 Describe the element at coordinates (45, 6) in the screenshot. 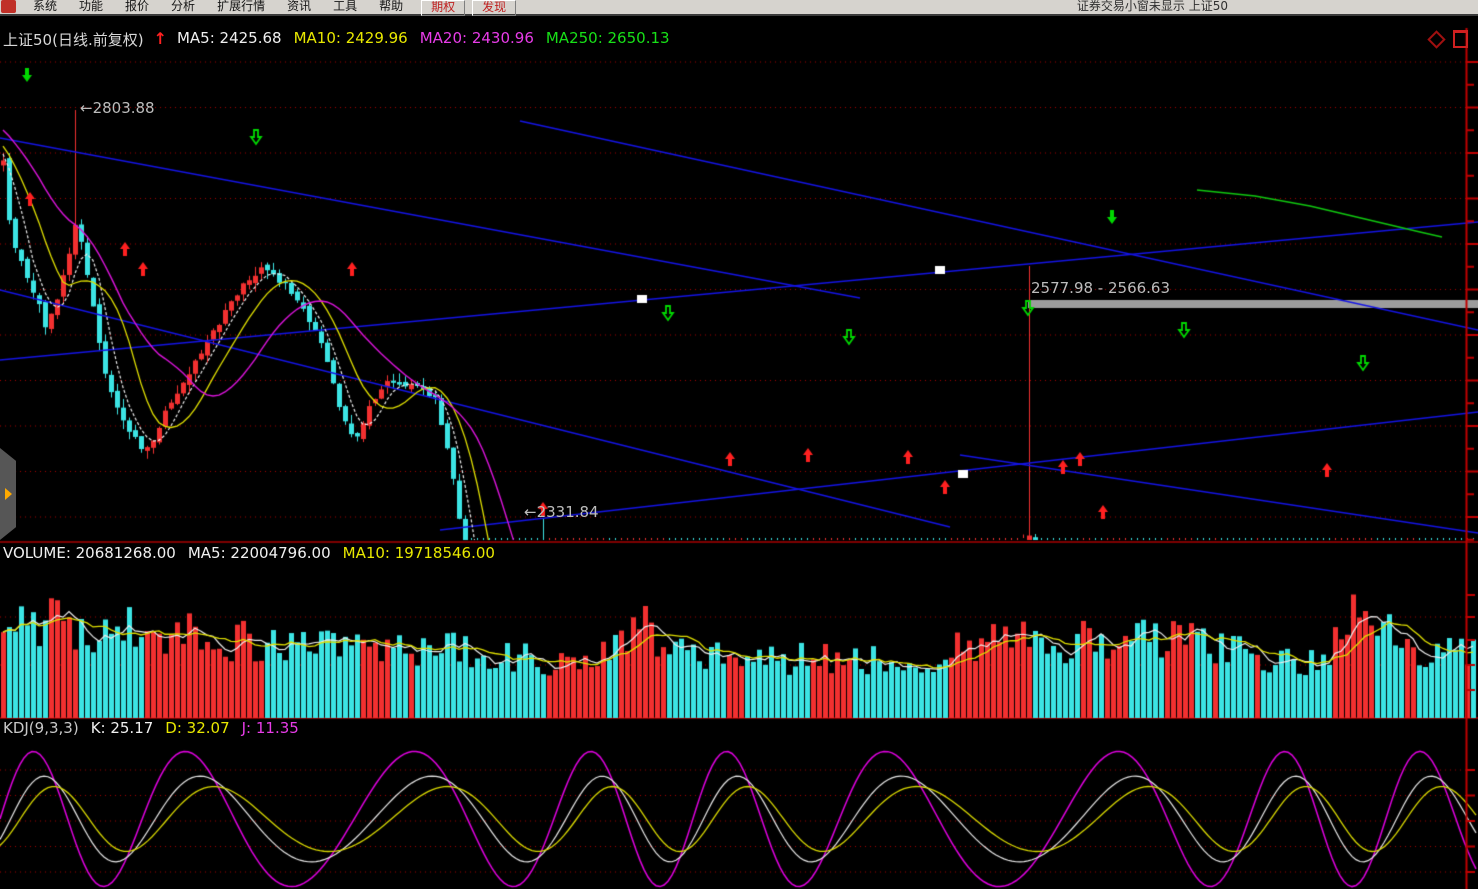

I see `menu-item-system: 系统` at that location.